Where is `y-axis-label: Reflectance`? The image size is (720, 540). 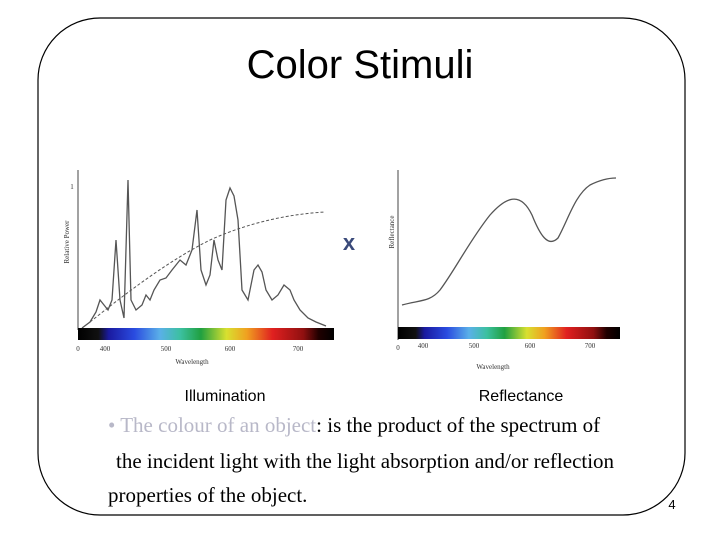 y-axis-label: Reflectance is located at coordinates (392, 231).